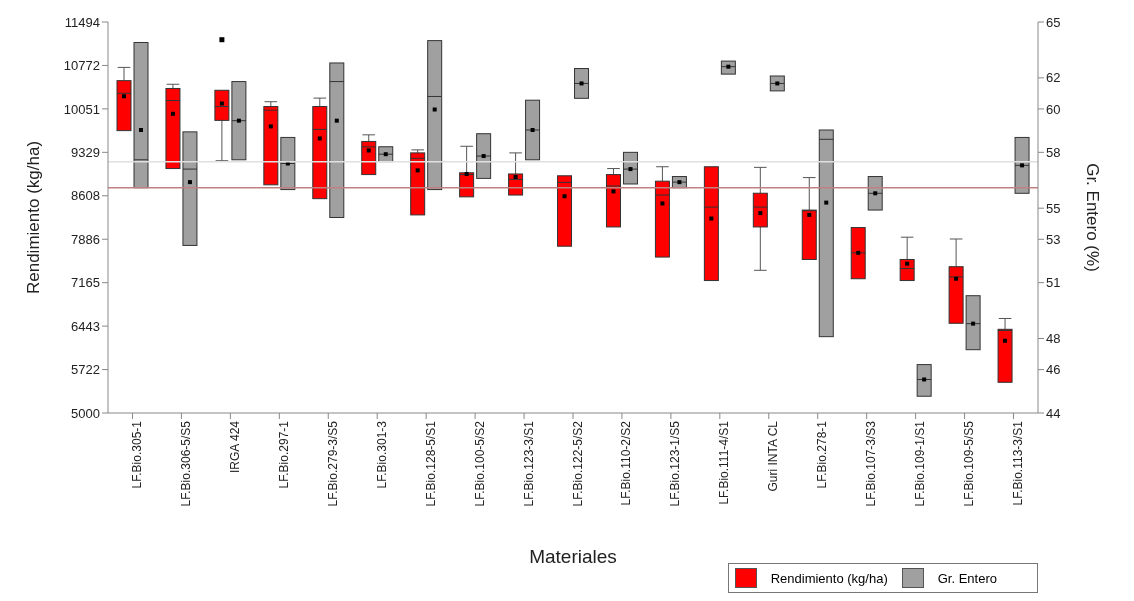  I want to click on y2-tick-label: 53, so click(1053, 239).